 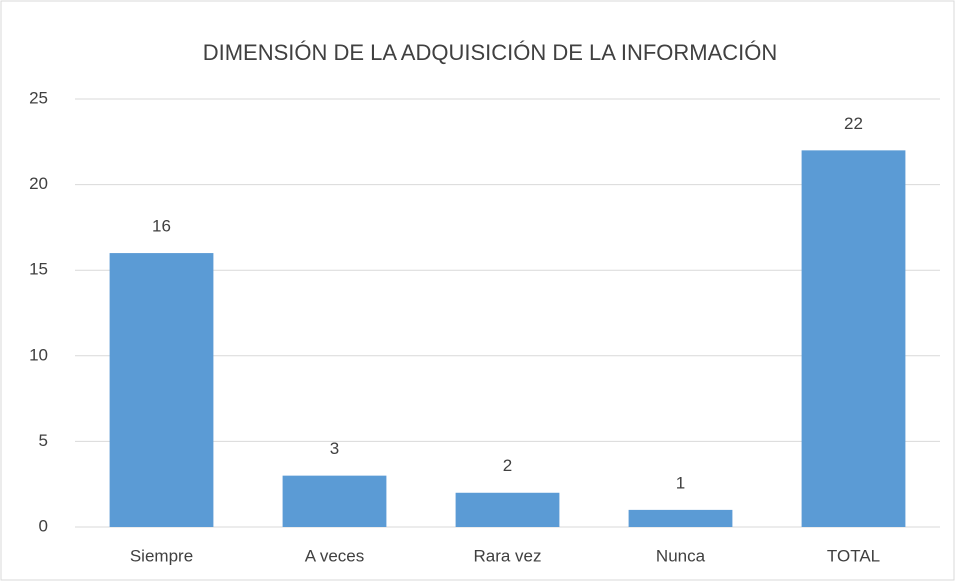 I want to click on x-tick-label: Siempre, so click(x=161, y=555).